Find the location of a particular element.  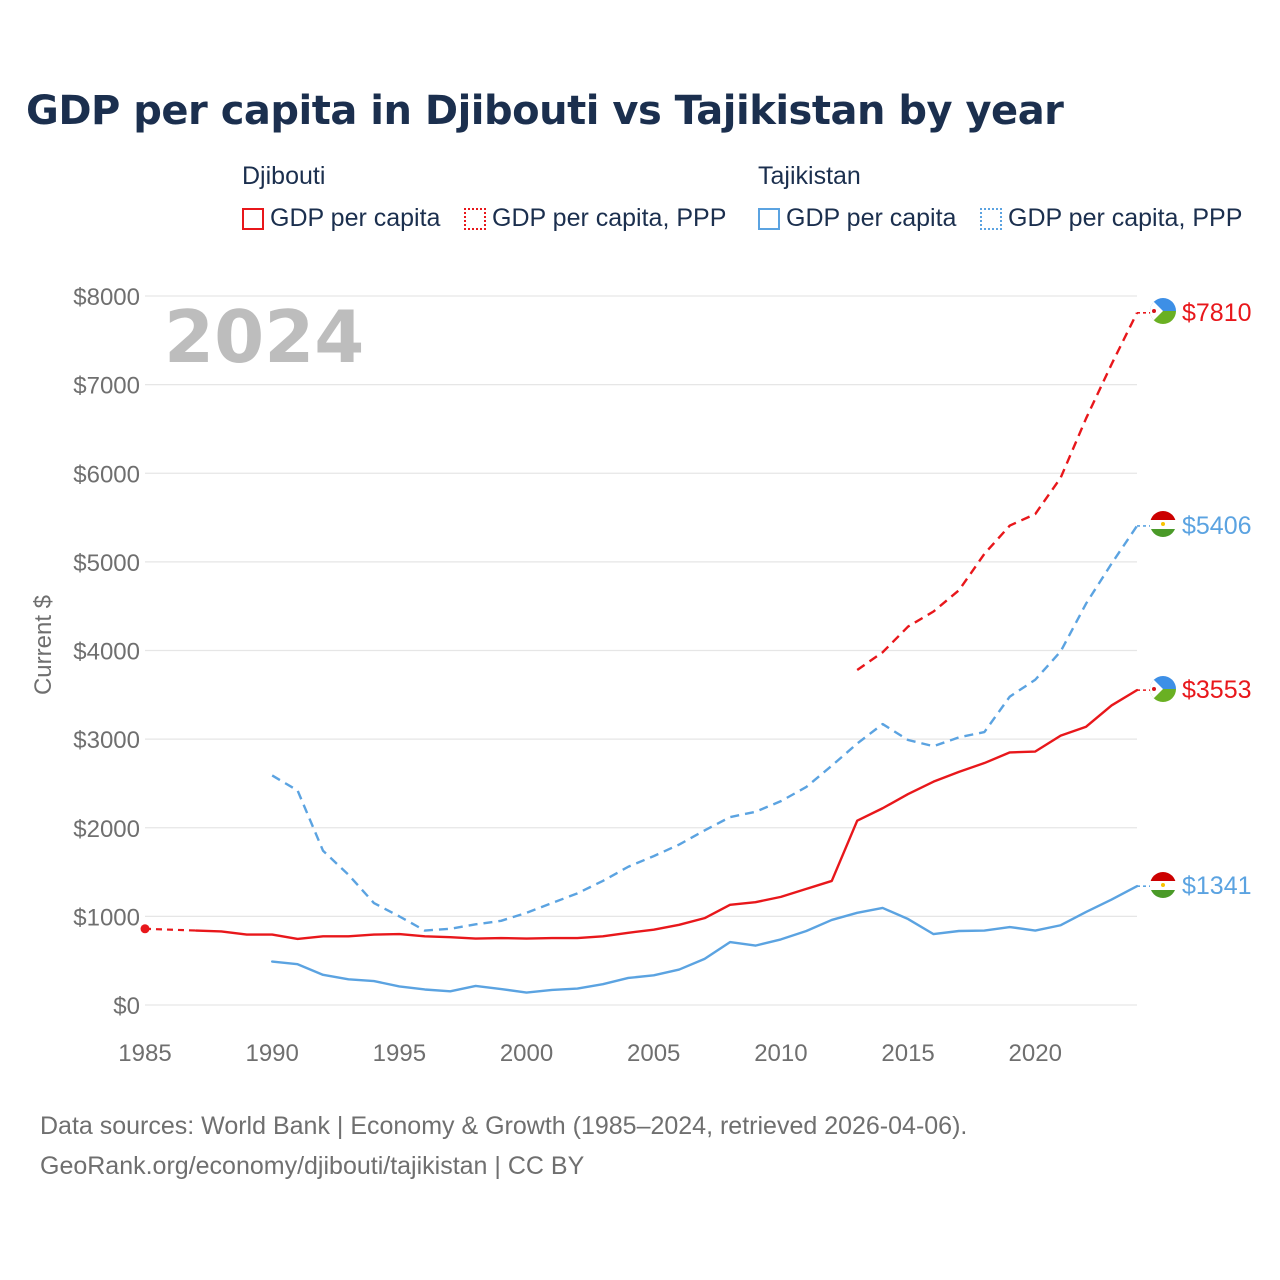

y-tick-label: $3000 is located at coordinates (106, 740).